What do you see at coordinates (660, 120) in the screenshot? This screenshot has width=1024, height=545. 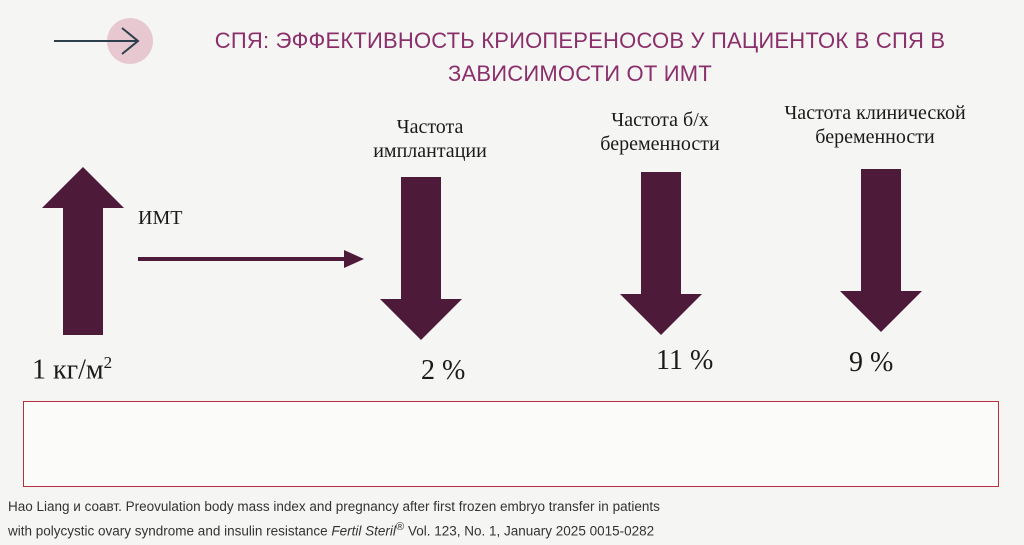 I see `outcome-label-line1: Частота б/х` at bounding box center [660, 120].